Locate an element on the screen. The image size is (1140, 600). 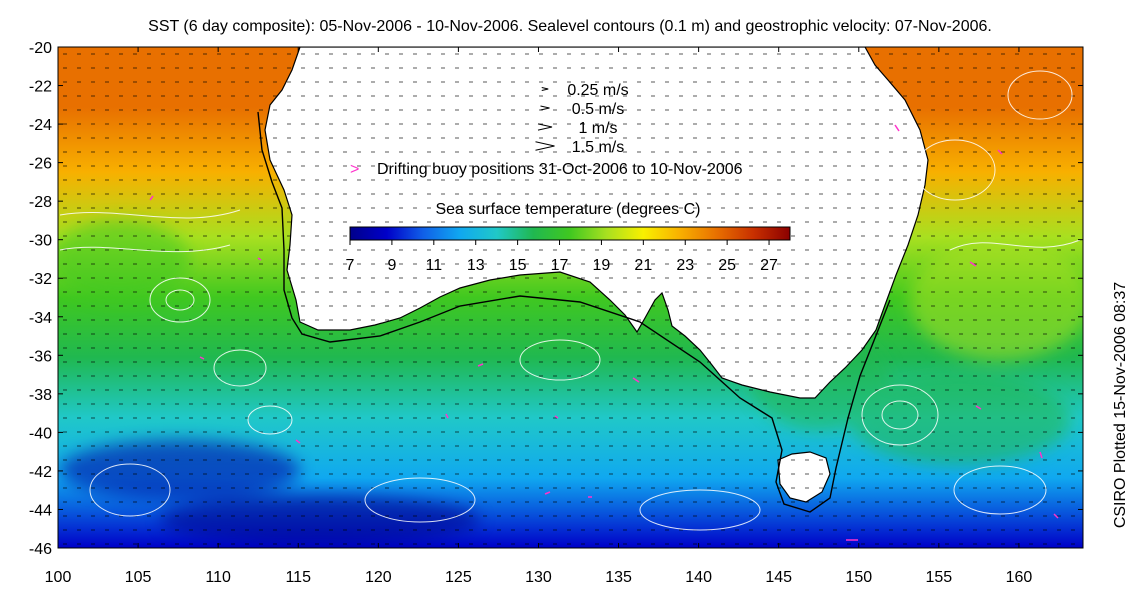
x-tick-label: 105 is located at coordinates (138, 577).